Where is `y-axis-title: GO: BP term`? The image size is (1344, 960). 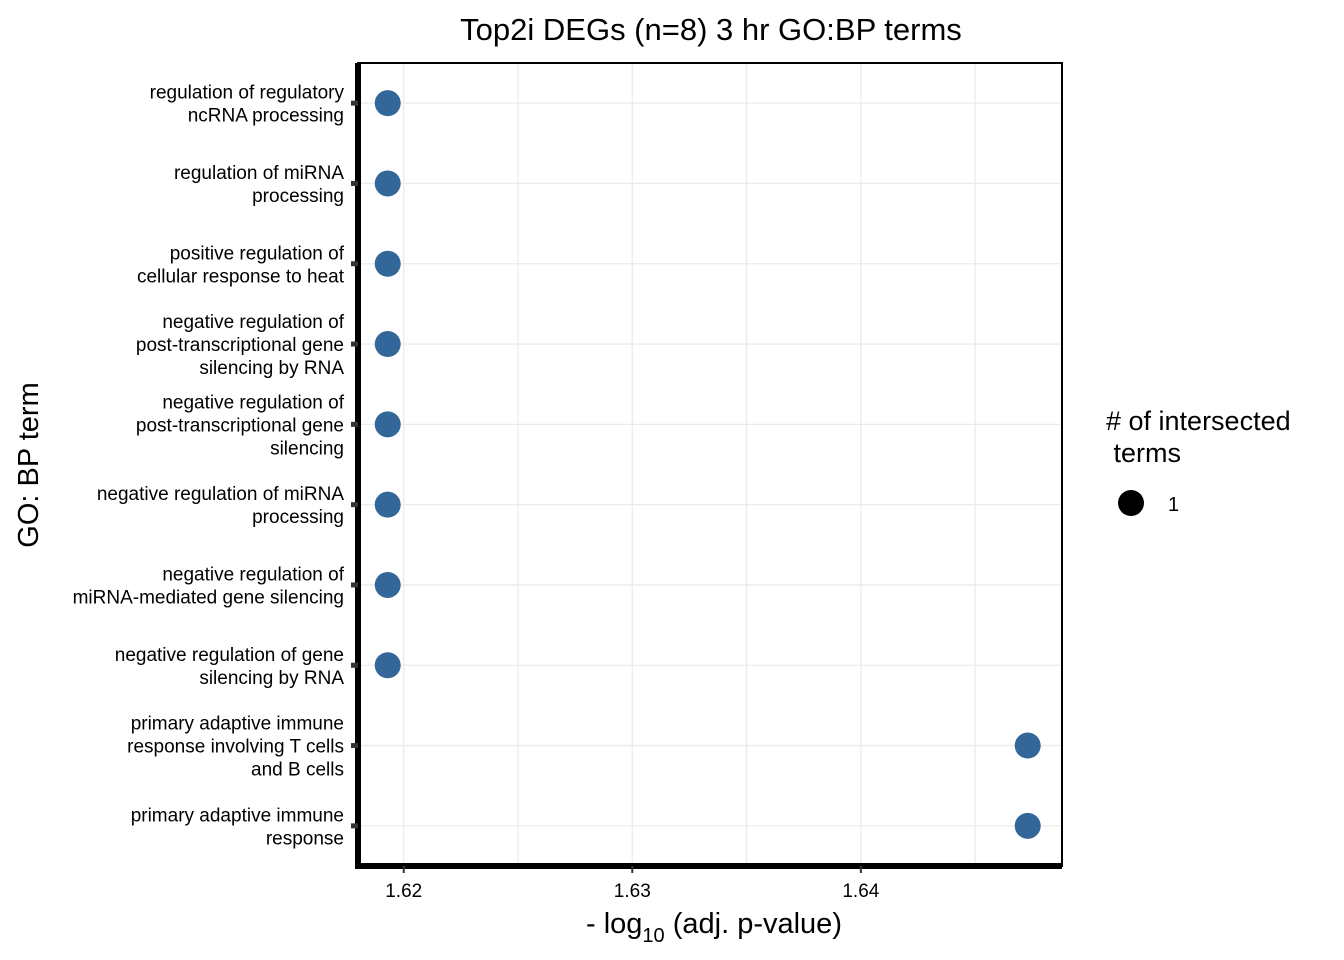 y-axis-title: GO: BP term is located at coordinates (29, 464).